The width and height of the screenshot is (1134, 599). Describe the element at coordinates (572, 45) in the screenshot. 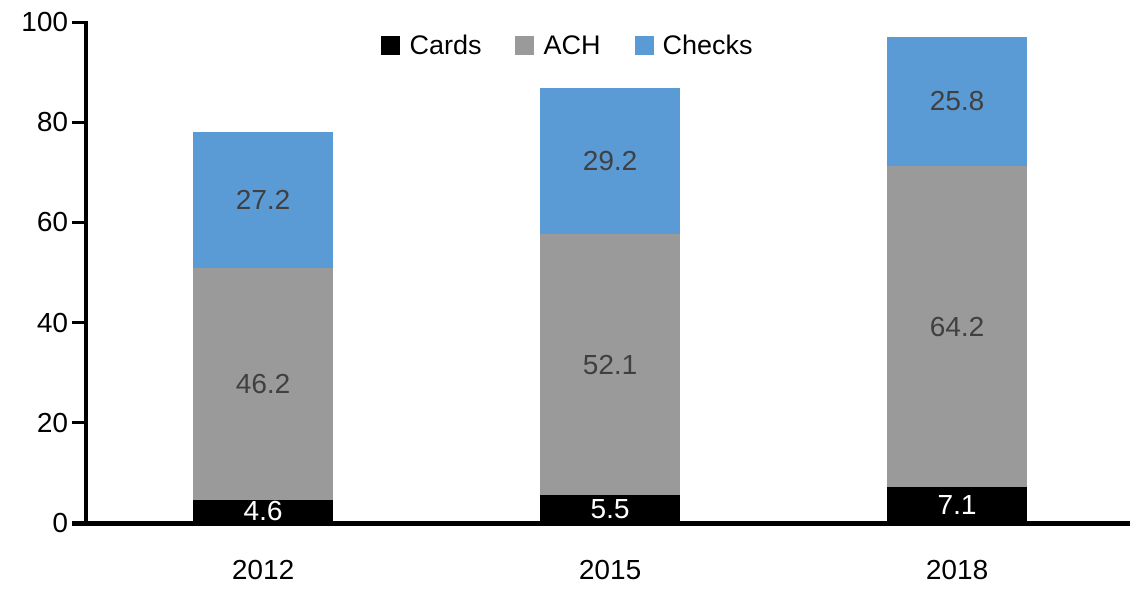

I see `legend-label-ach: ACH` at that location.